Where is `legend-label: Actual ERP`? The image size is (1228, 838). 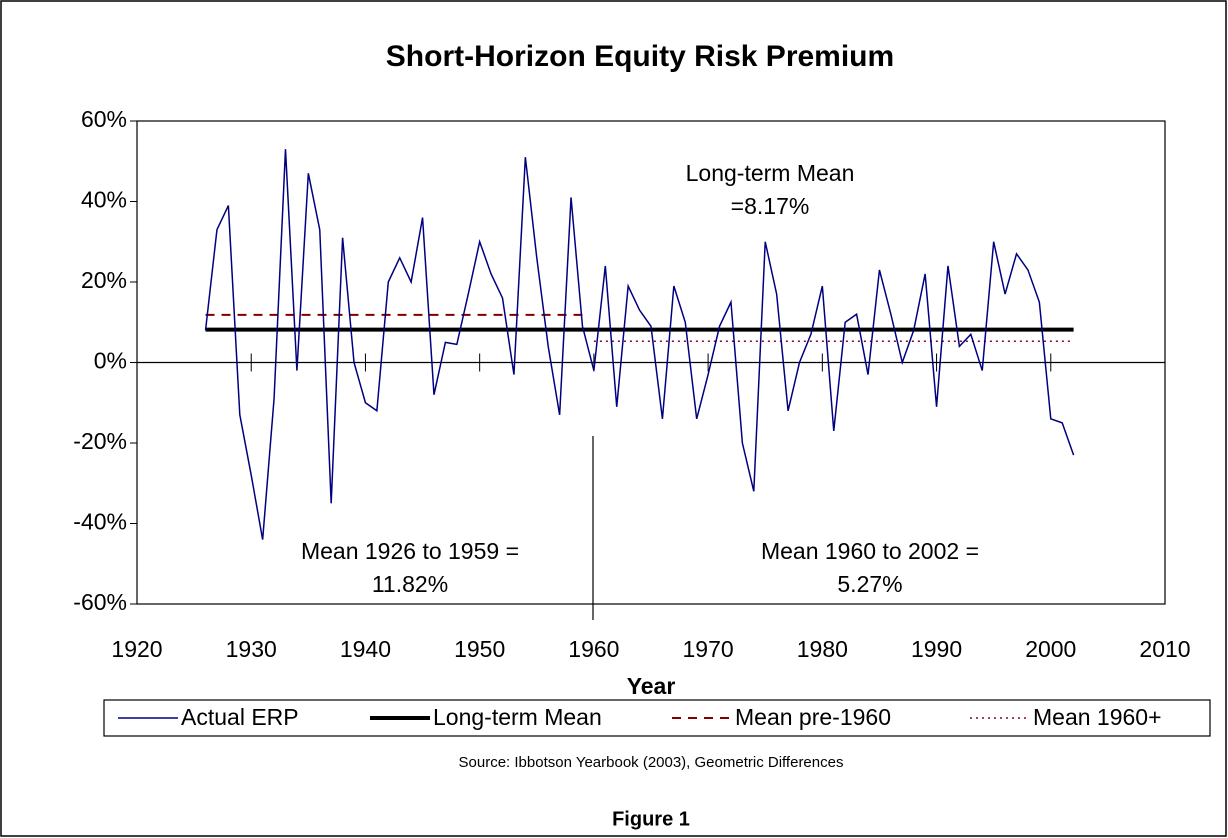
legend-label: Actual ERP is located at coordinates (240, 717).